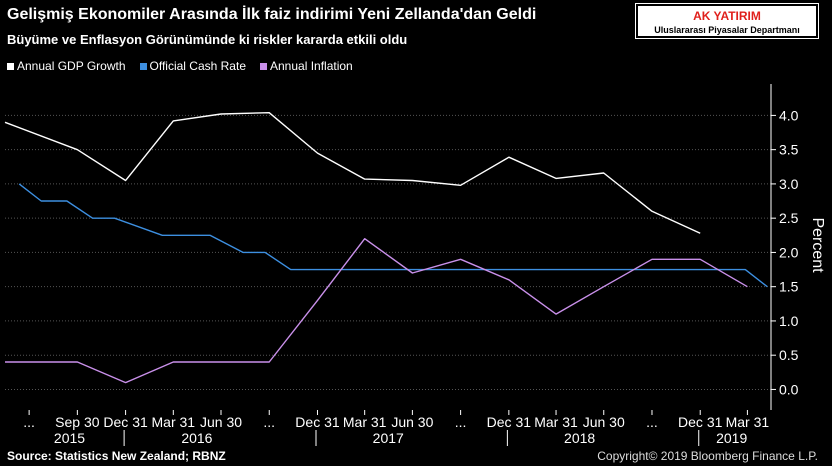  Describe the element at coordinates (311, 66) in the screenshot. I see `legend-label-inflation: Annual Inflation` at that location.